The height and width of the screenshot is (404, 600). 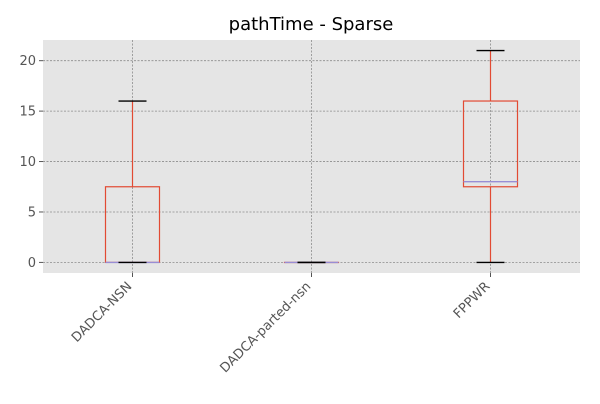 I want to click on y-tick-label: 5, so click(x=32, y=212).